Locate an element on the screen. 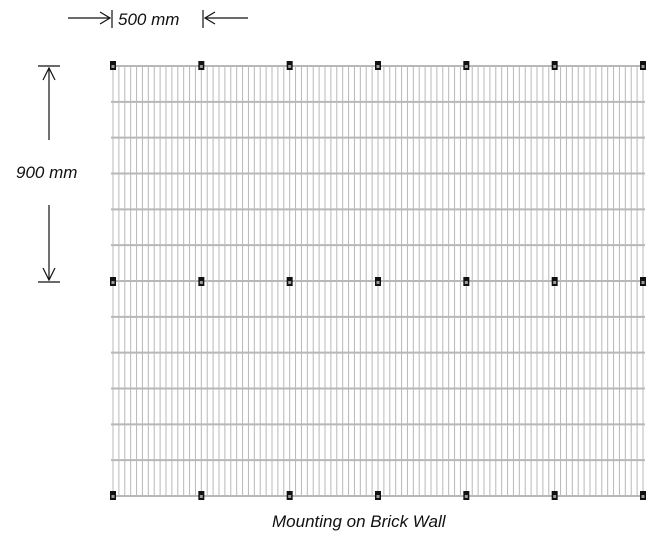 The image size is (656, 536). diagram-caption: Mounting on Brick Wall is located at coordinates (359, 521).